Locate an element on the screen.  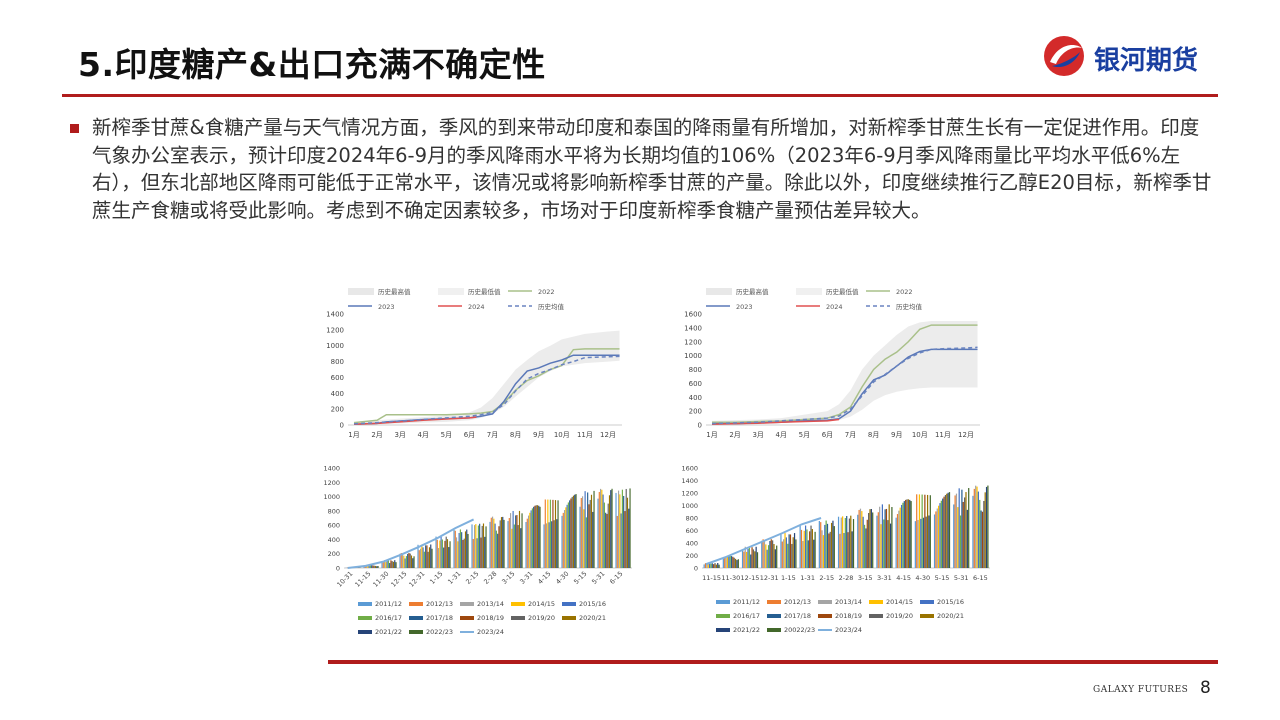
footer-brand: GALAXY FUTURES is located at coordinates (1141, 690).